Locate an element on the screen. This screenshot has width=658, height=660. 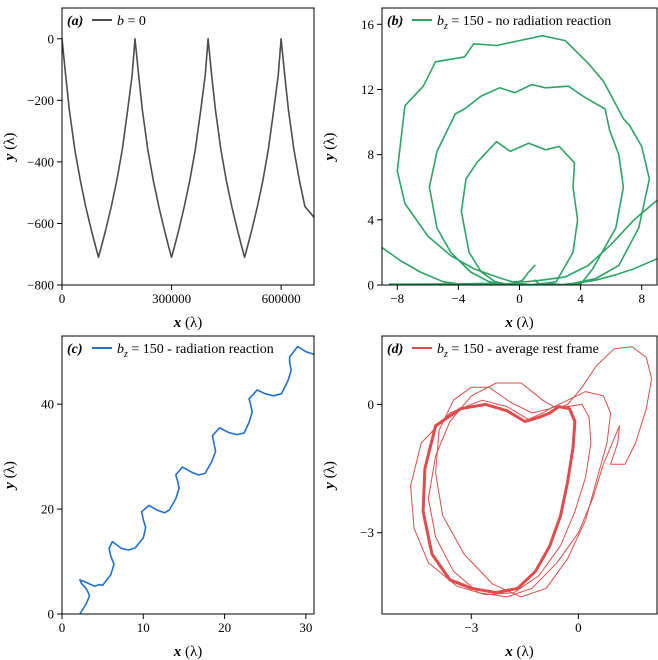
x-tick-label: 600000 is located at coordinates (281, 298).